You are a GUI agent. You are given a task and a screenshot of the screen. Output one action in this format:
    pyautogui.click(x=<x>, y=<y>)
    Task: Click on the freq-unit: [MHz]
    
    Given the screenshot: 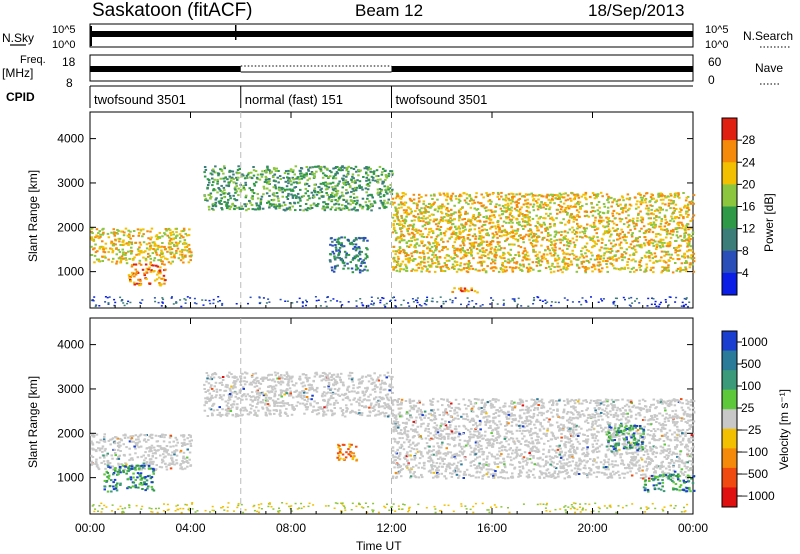 What is the action you would take?
    pyautogui.click(x=17, y=73)
    